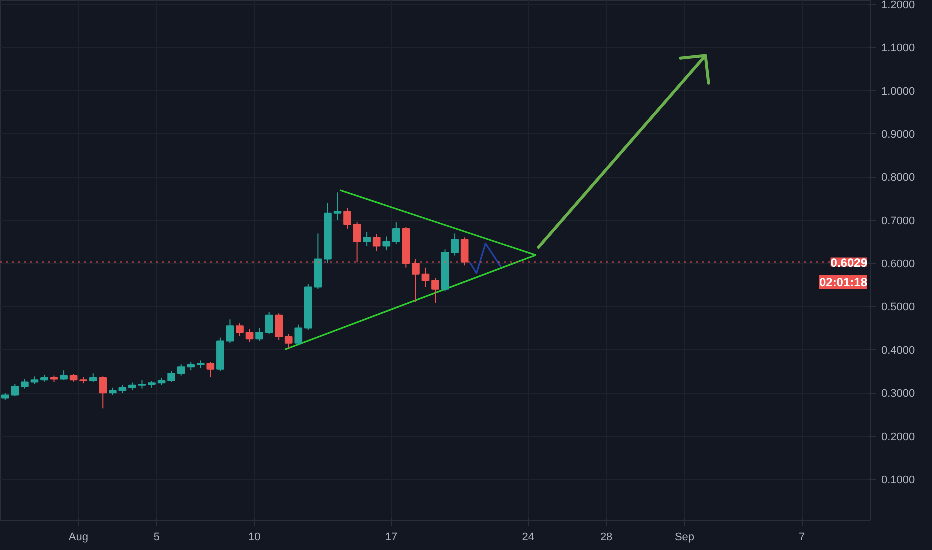  Describe the element at coordinates (899, 92) in the screenshot. I see `y-tick-label: 1.0000` at that location.